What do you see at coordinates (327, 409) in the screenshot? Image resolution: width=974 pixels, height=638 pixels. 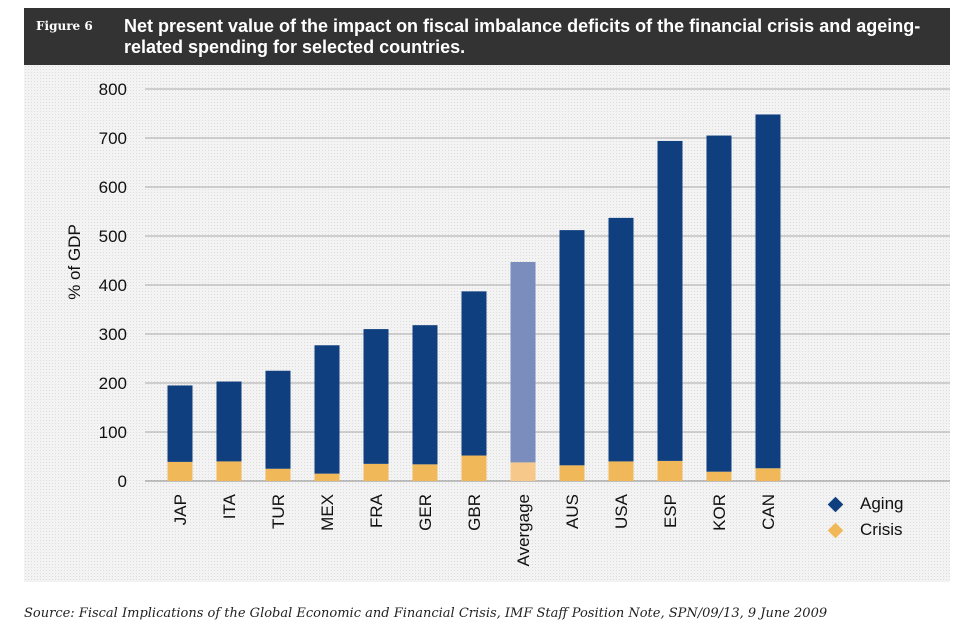 I see `bar-aging-mex` at bounding box center [327, 409].